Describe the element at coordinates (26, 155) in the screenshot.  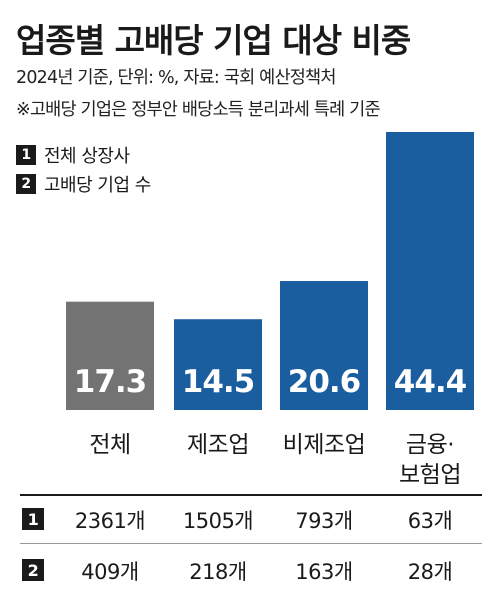
I see `legend-marker-1: 1` at that location.